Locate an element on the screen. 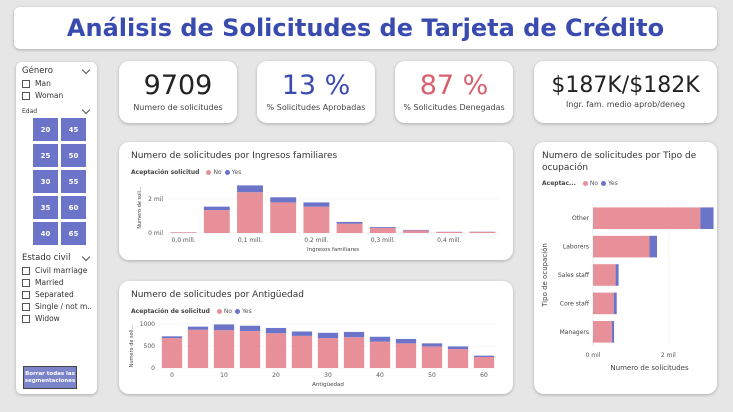 The height and width of the screenshot is (412, 733). x-tick-label: 0 is located at coordinates (172, 375).